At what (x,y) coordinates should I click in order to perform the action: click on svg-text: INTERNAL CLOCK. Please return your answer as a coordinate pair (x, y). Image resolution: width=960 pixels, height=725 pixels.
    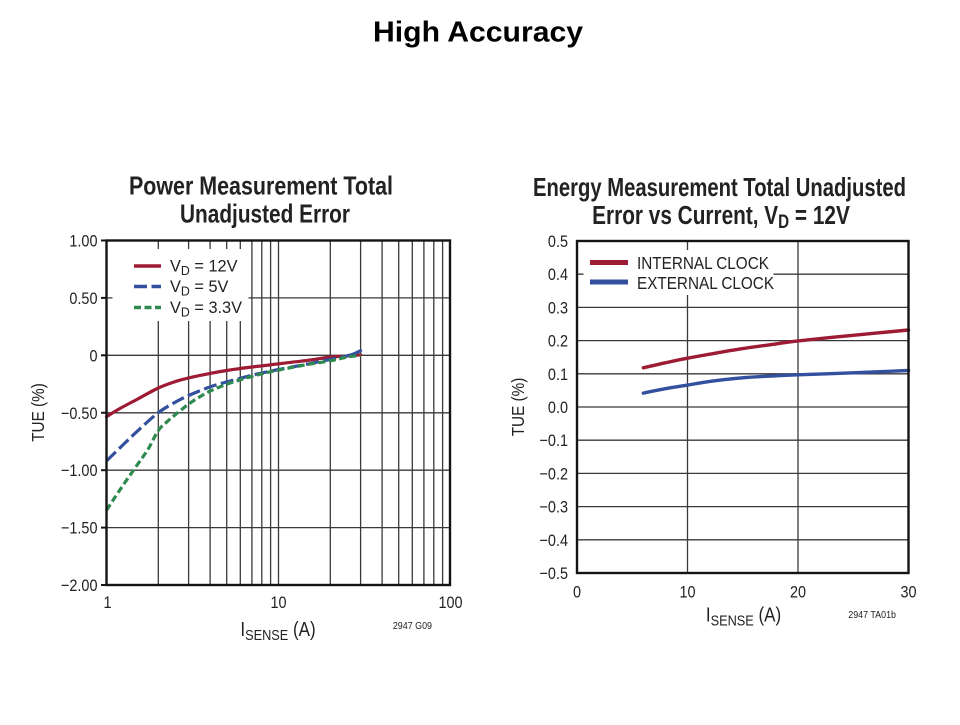
    Looking at the image, I should click on (703, 263).